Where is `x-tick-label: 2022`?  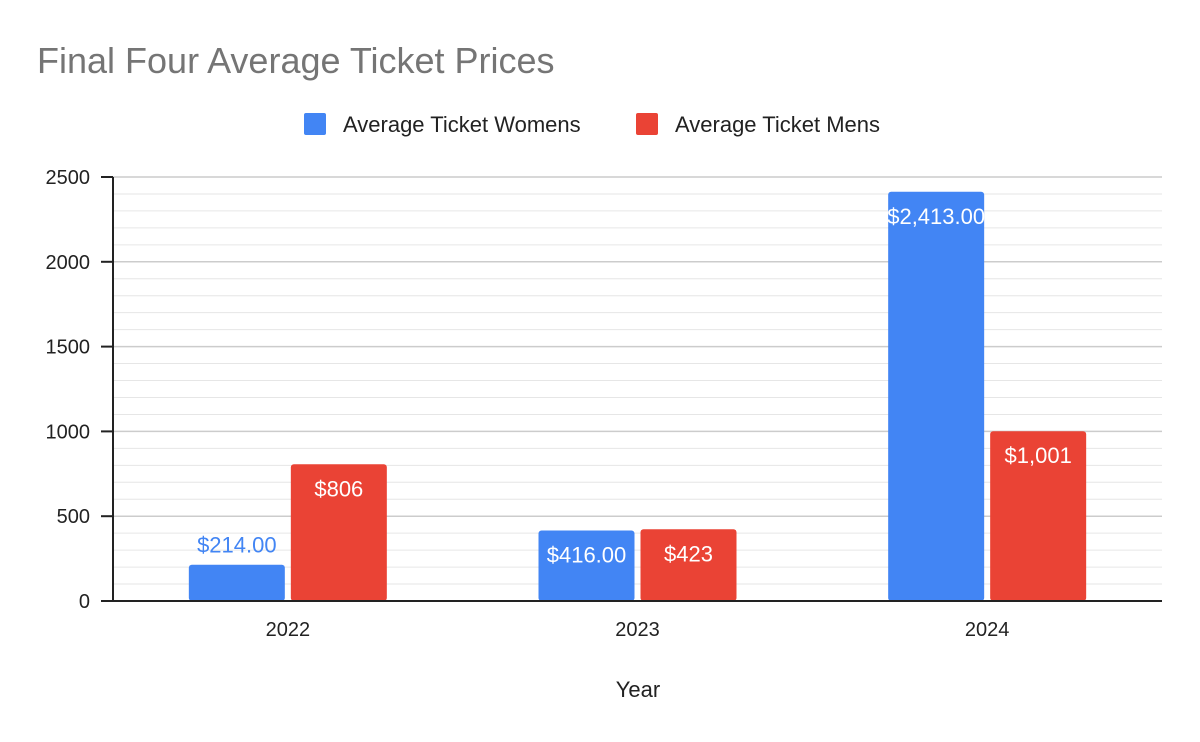
x-tick-label: 2022 is located at coordinates (288, 630).